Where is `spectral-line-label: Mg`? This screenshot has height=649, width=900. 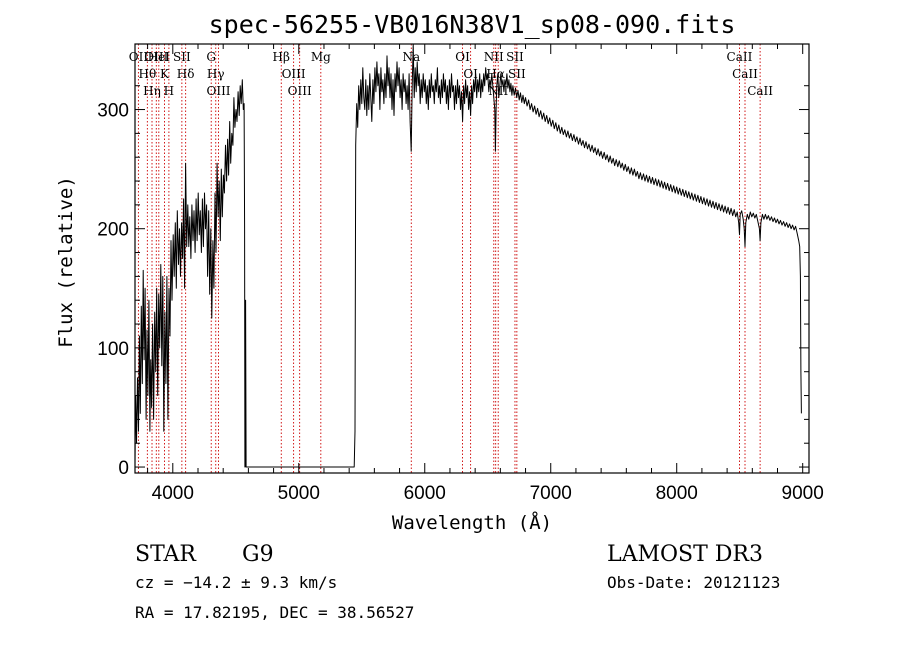 spectral-line-label: Mg is located at coordinates (321, 57).